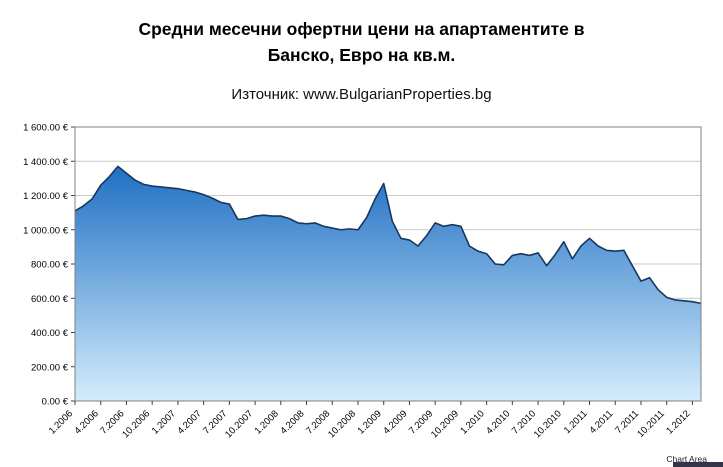  I want to click on x-tick-label: 4.2010, so click(498, 422).